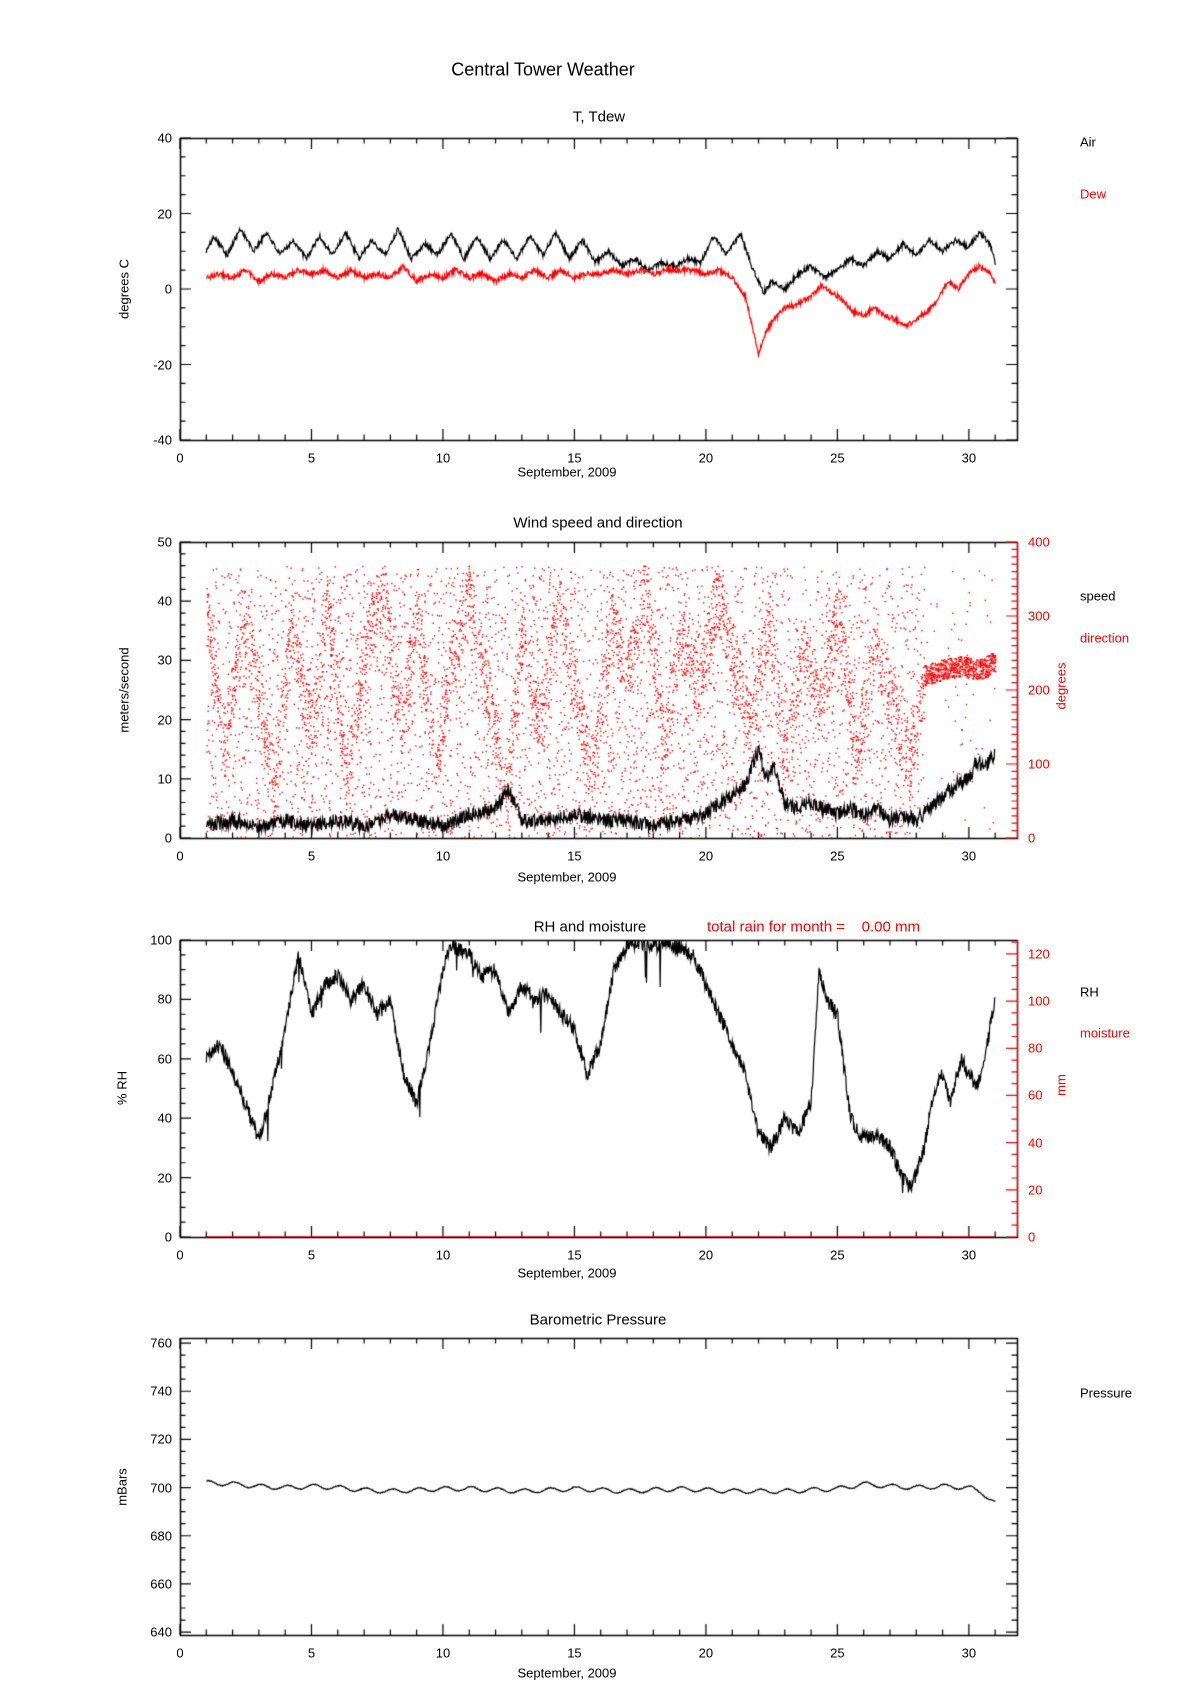 Image resolution: width=1200 pixels, height=1700 pixels. Describe the element at coordinates (164, 999) in the screenshot. I see `y-tick-label: 80` at that location.